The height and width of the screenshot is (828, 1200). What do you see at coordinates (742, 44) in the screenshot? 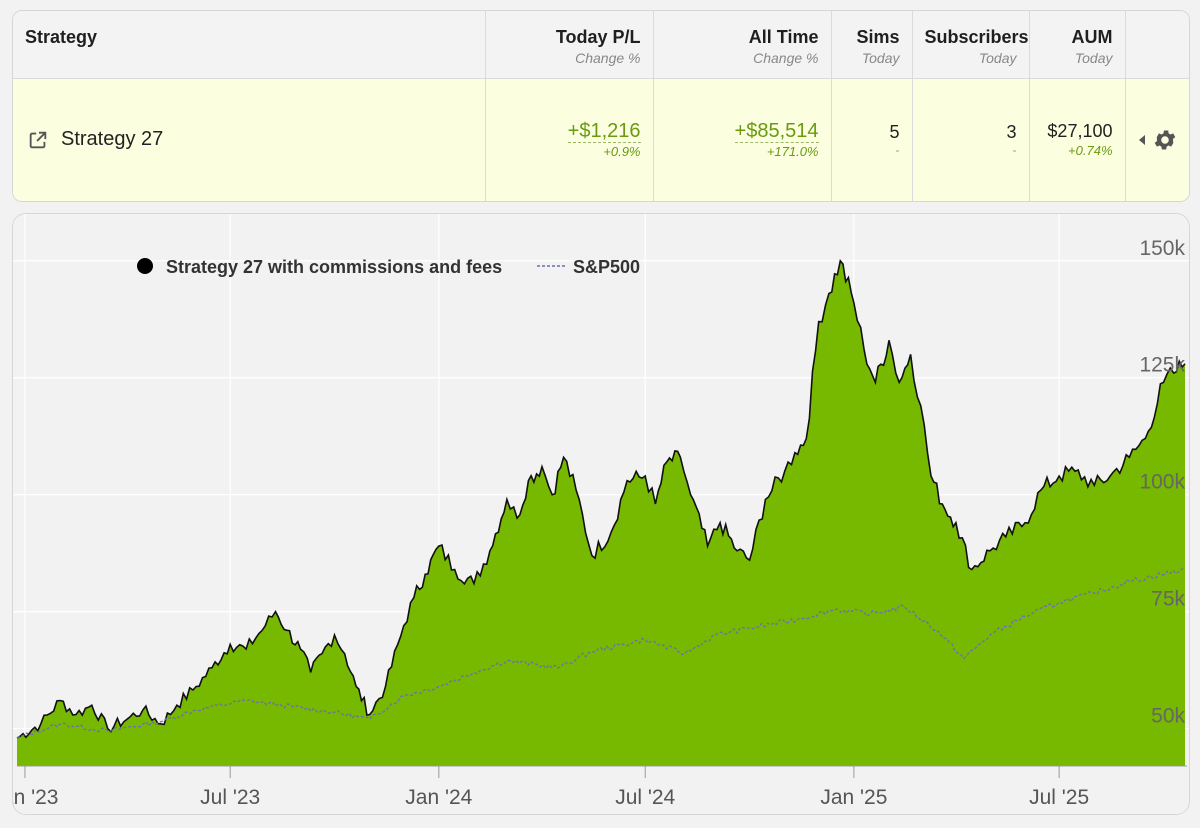
I see `header-all-time: All Time Change %` at bounding box center [742, 44].